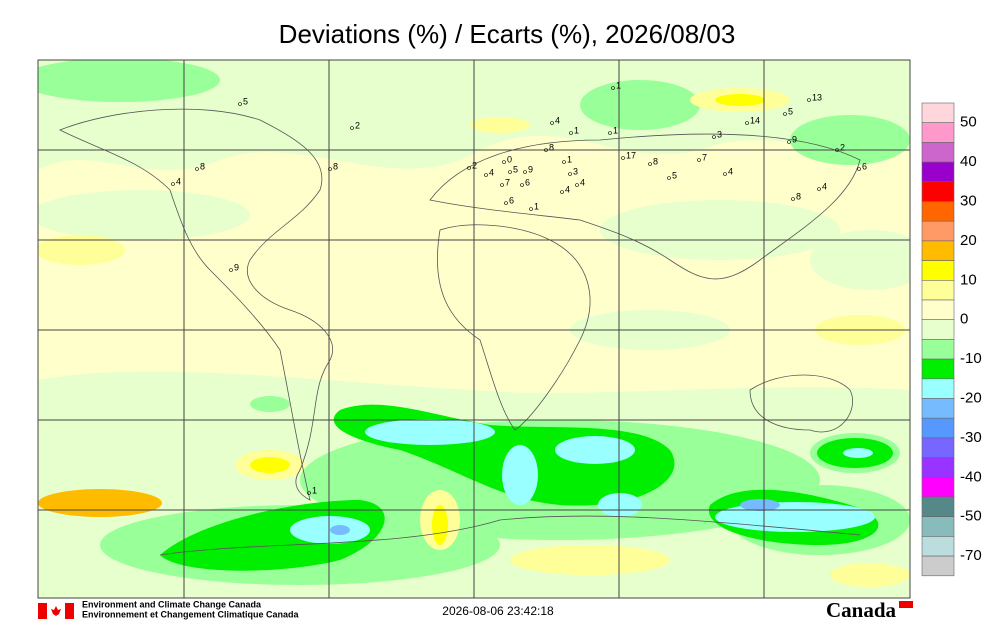  I want to click on station-value: 0, so click(509, 159).